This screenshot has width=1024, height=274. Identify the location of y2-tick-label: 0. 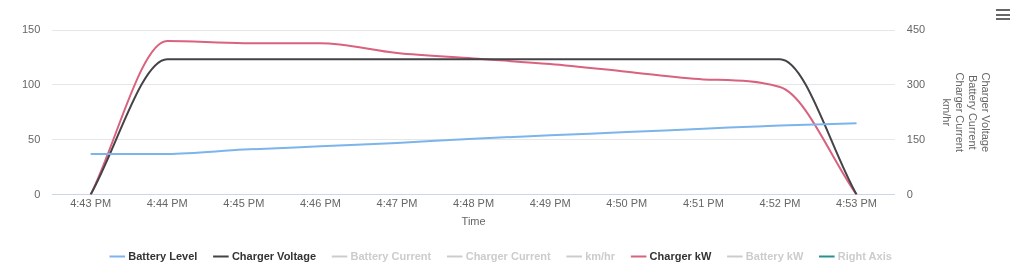
(909, 193).